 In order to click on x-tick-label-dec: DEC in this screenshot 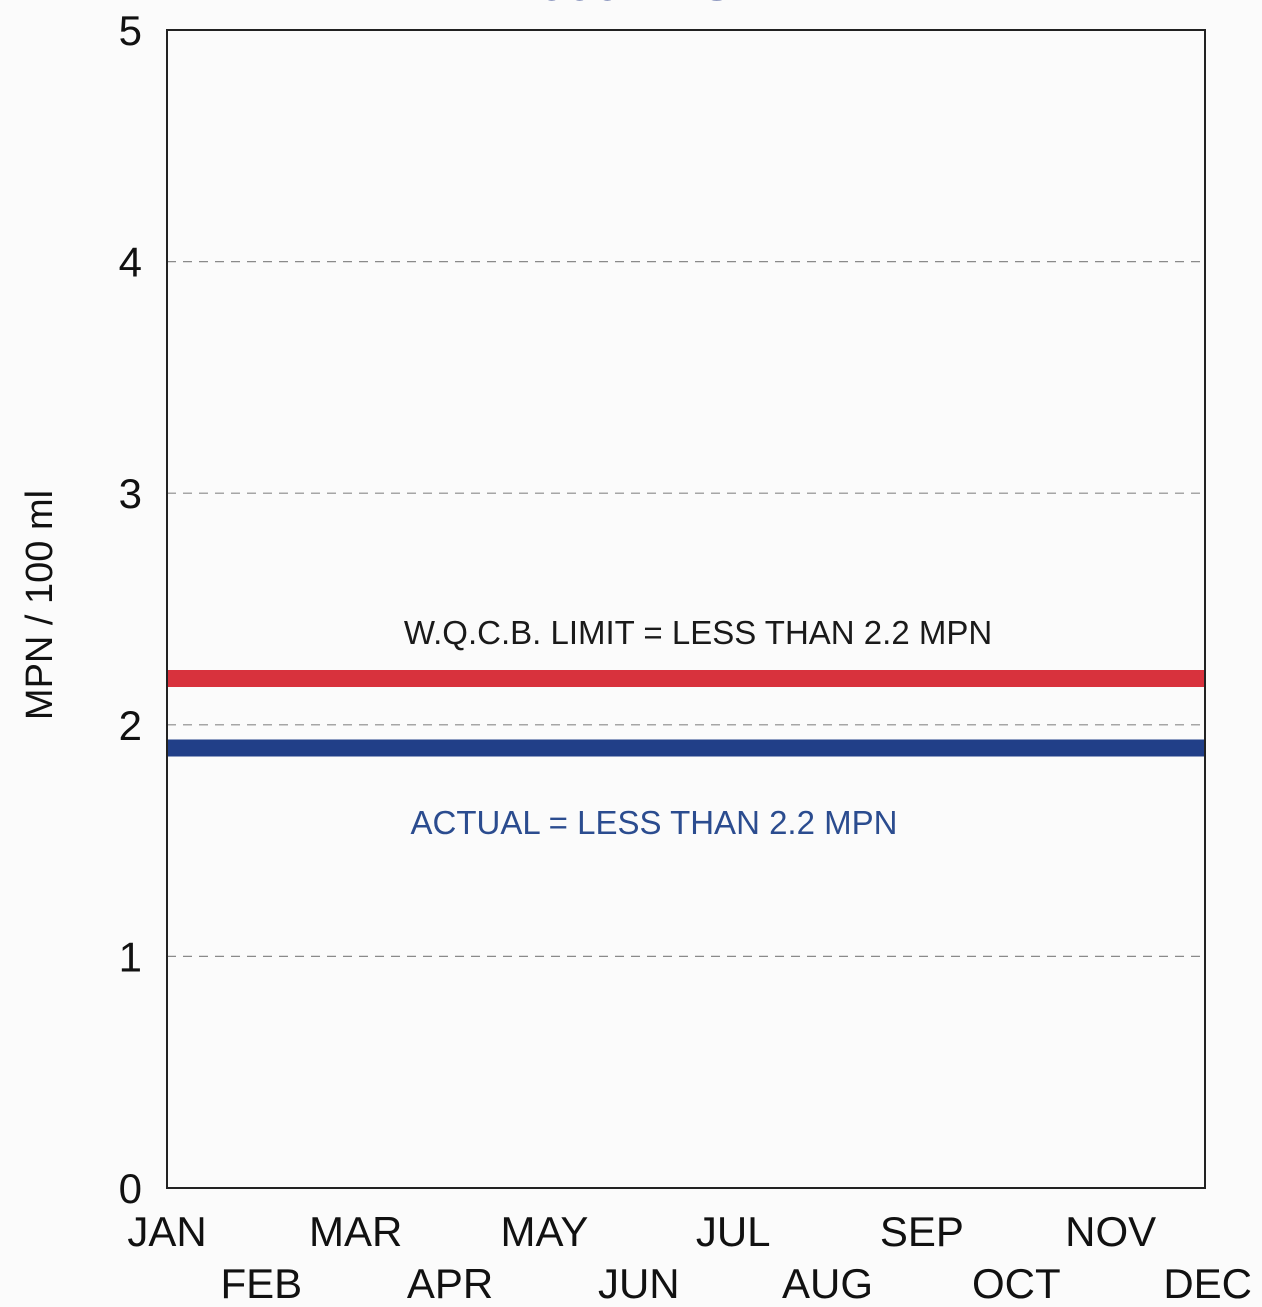, I will do `click(1207, 1283)`.